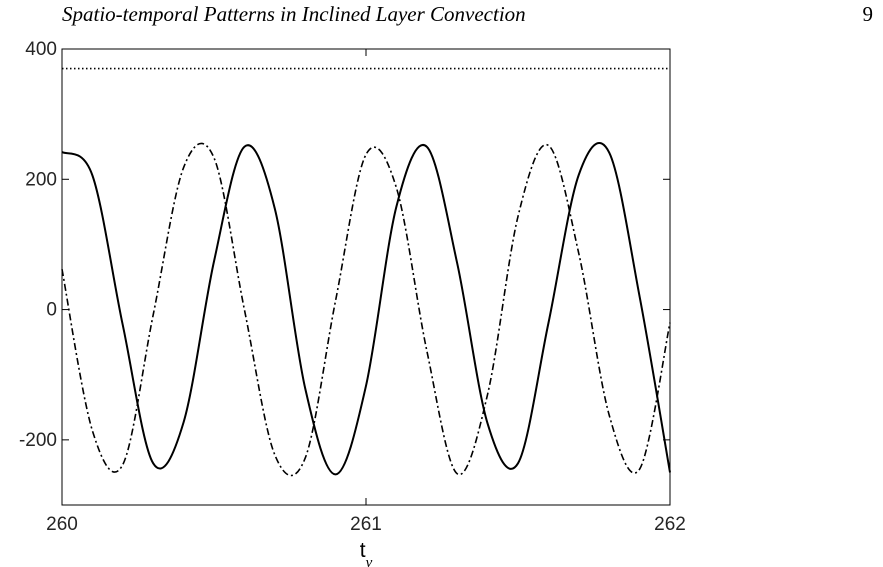  Describe the element at coordinates (366, 524) in the screenshot. I see `x-tick-label: 261` at that location.